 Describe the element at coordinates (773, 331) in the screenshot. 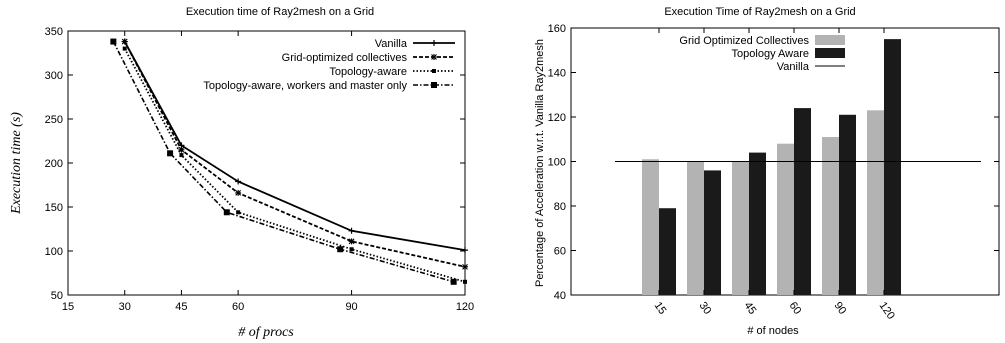

I see `x-axis-label: # of nodes` at that location.